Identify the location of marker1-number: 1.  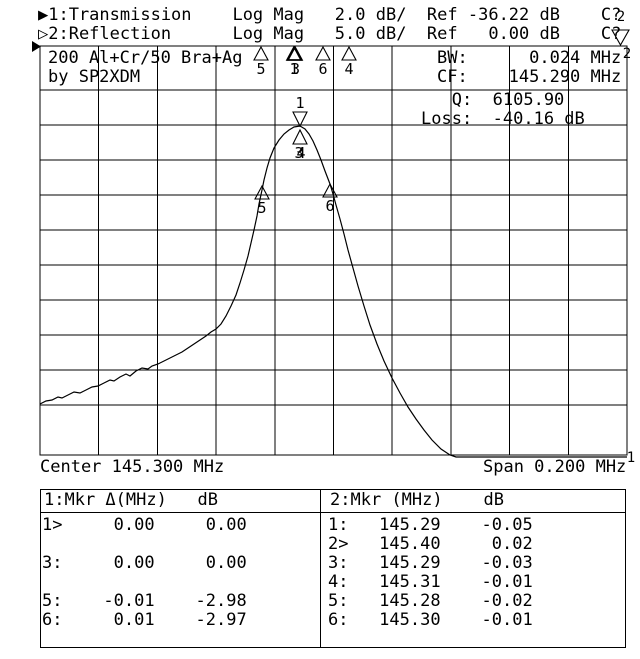
(299, 103).